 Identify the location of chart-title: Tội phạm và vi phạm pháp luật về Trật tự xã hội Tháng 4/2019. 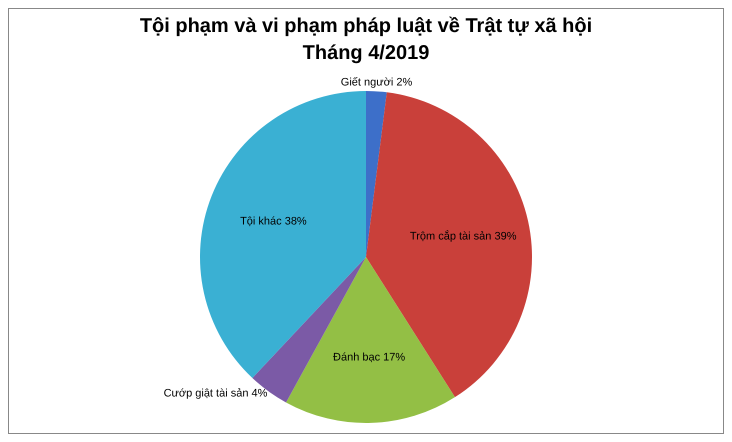
(366, 39).